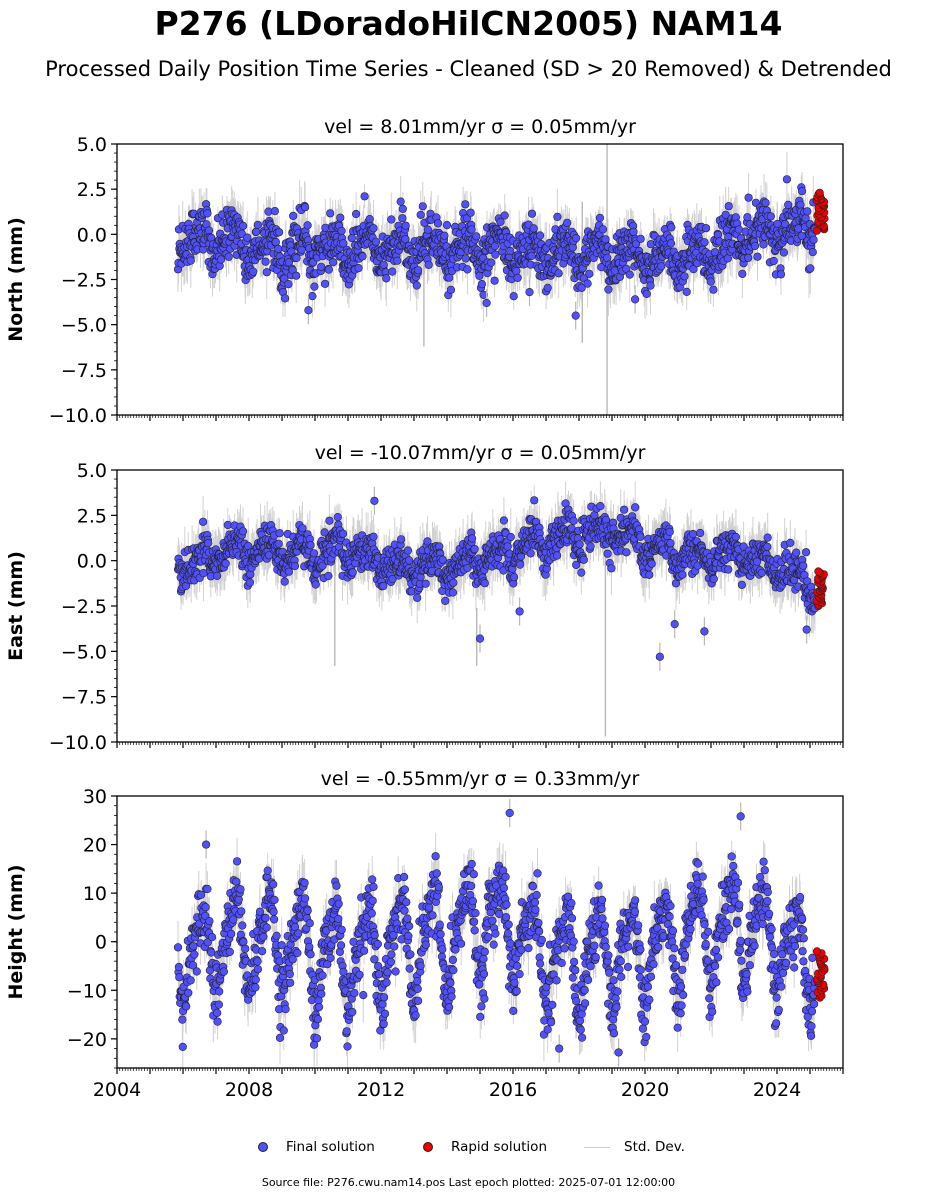  I want to click on final-points-north, so click(496, 252).